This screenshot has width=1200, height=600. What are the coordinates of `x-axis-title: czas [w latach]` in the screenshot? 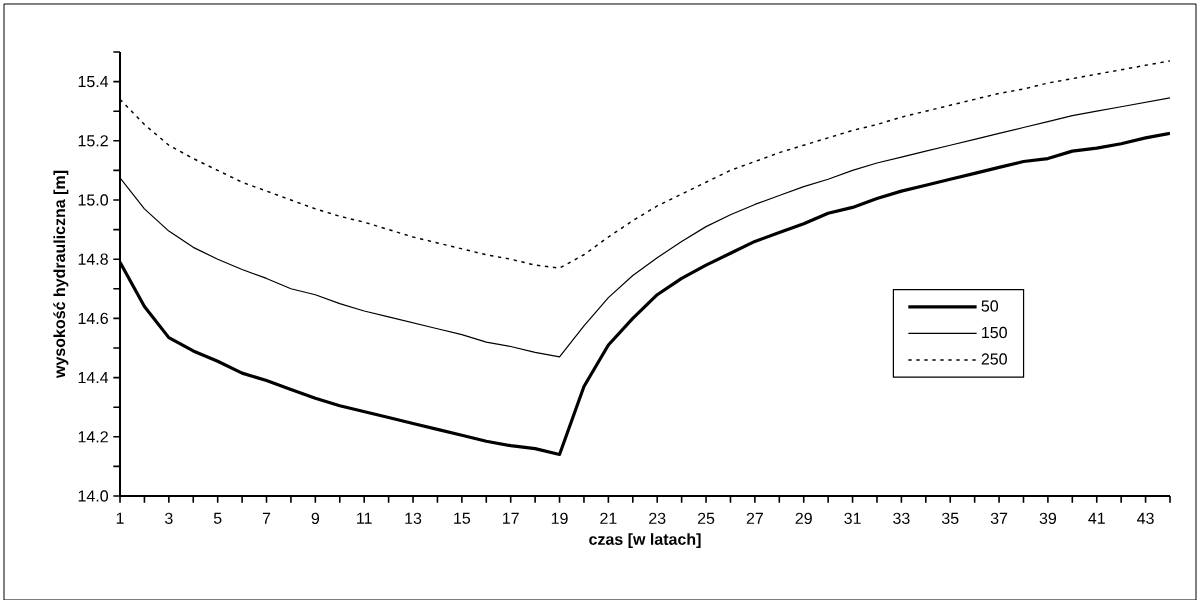 It's located at (645, 540).